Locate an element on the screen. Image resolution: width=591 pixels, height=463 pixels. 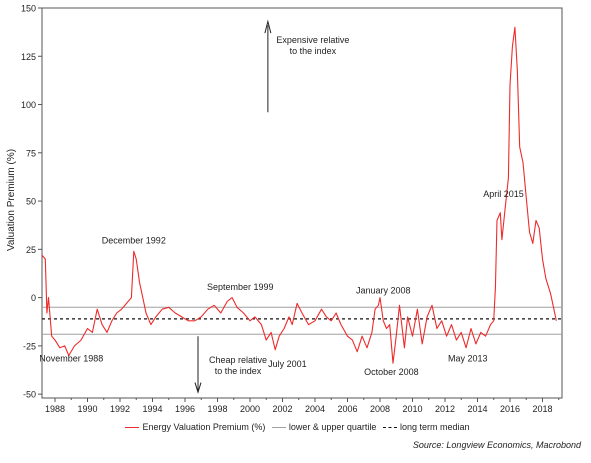
x-tick-label: 2014 is located at coordinates (477, 409).